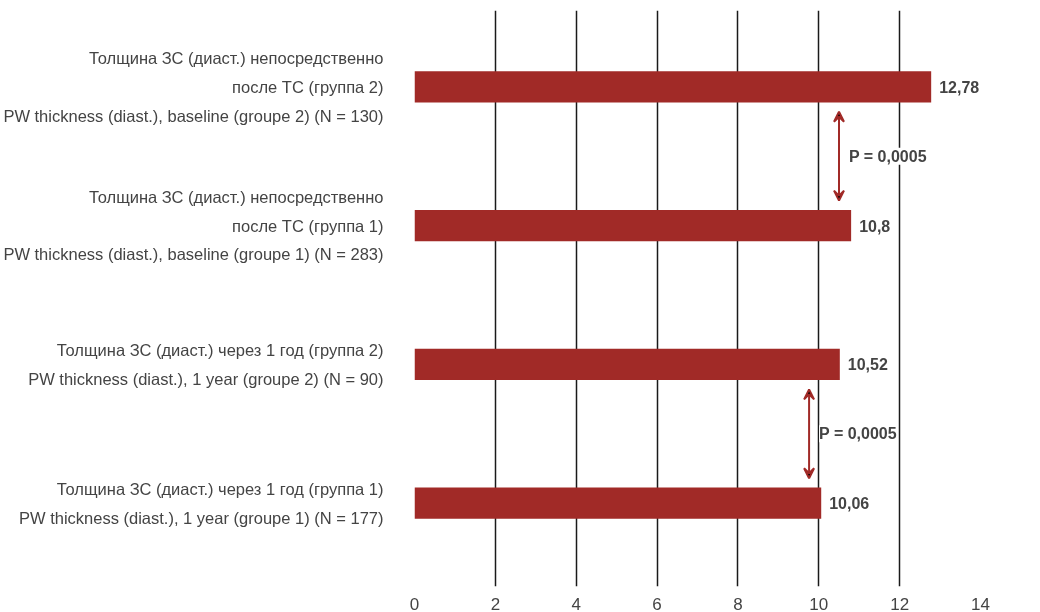  Describe the element at coordinates (576, 603) in the screenshot. I see `x-tick-label: 4` at that location.